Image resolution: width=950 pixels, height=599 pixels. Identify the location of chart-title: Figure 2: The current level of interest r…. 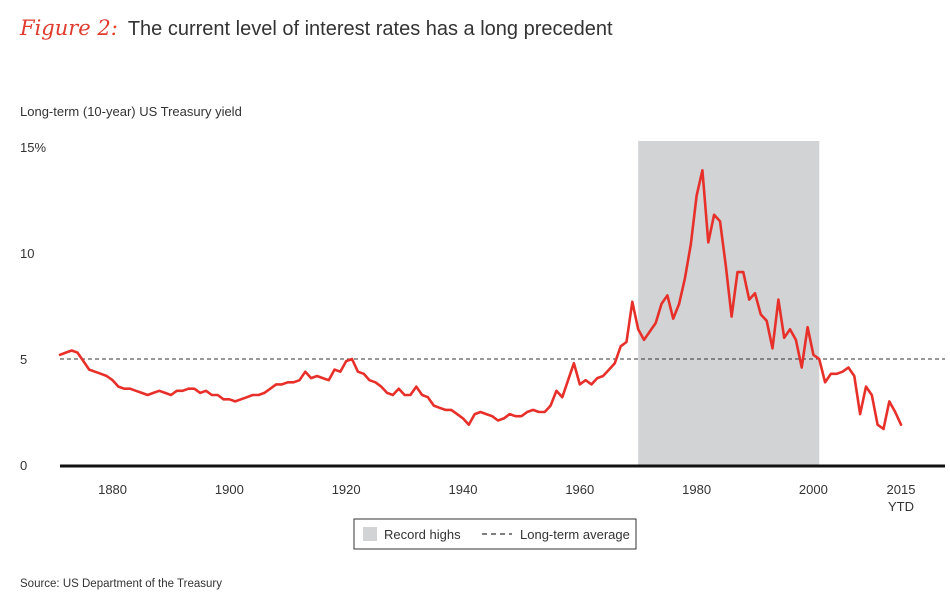
(316, 28).